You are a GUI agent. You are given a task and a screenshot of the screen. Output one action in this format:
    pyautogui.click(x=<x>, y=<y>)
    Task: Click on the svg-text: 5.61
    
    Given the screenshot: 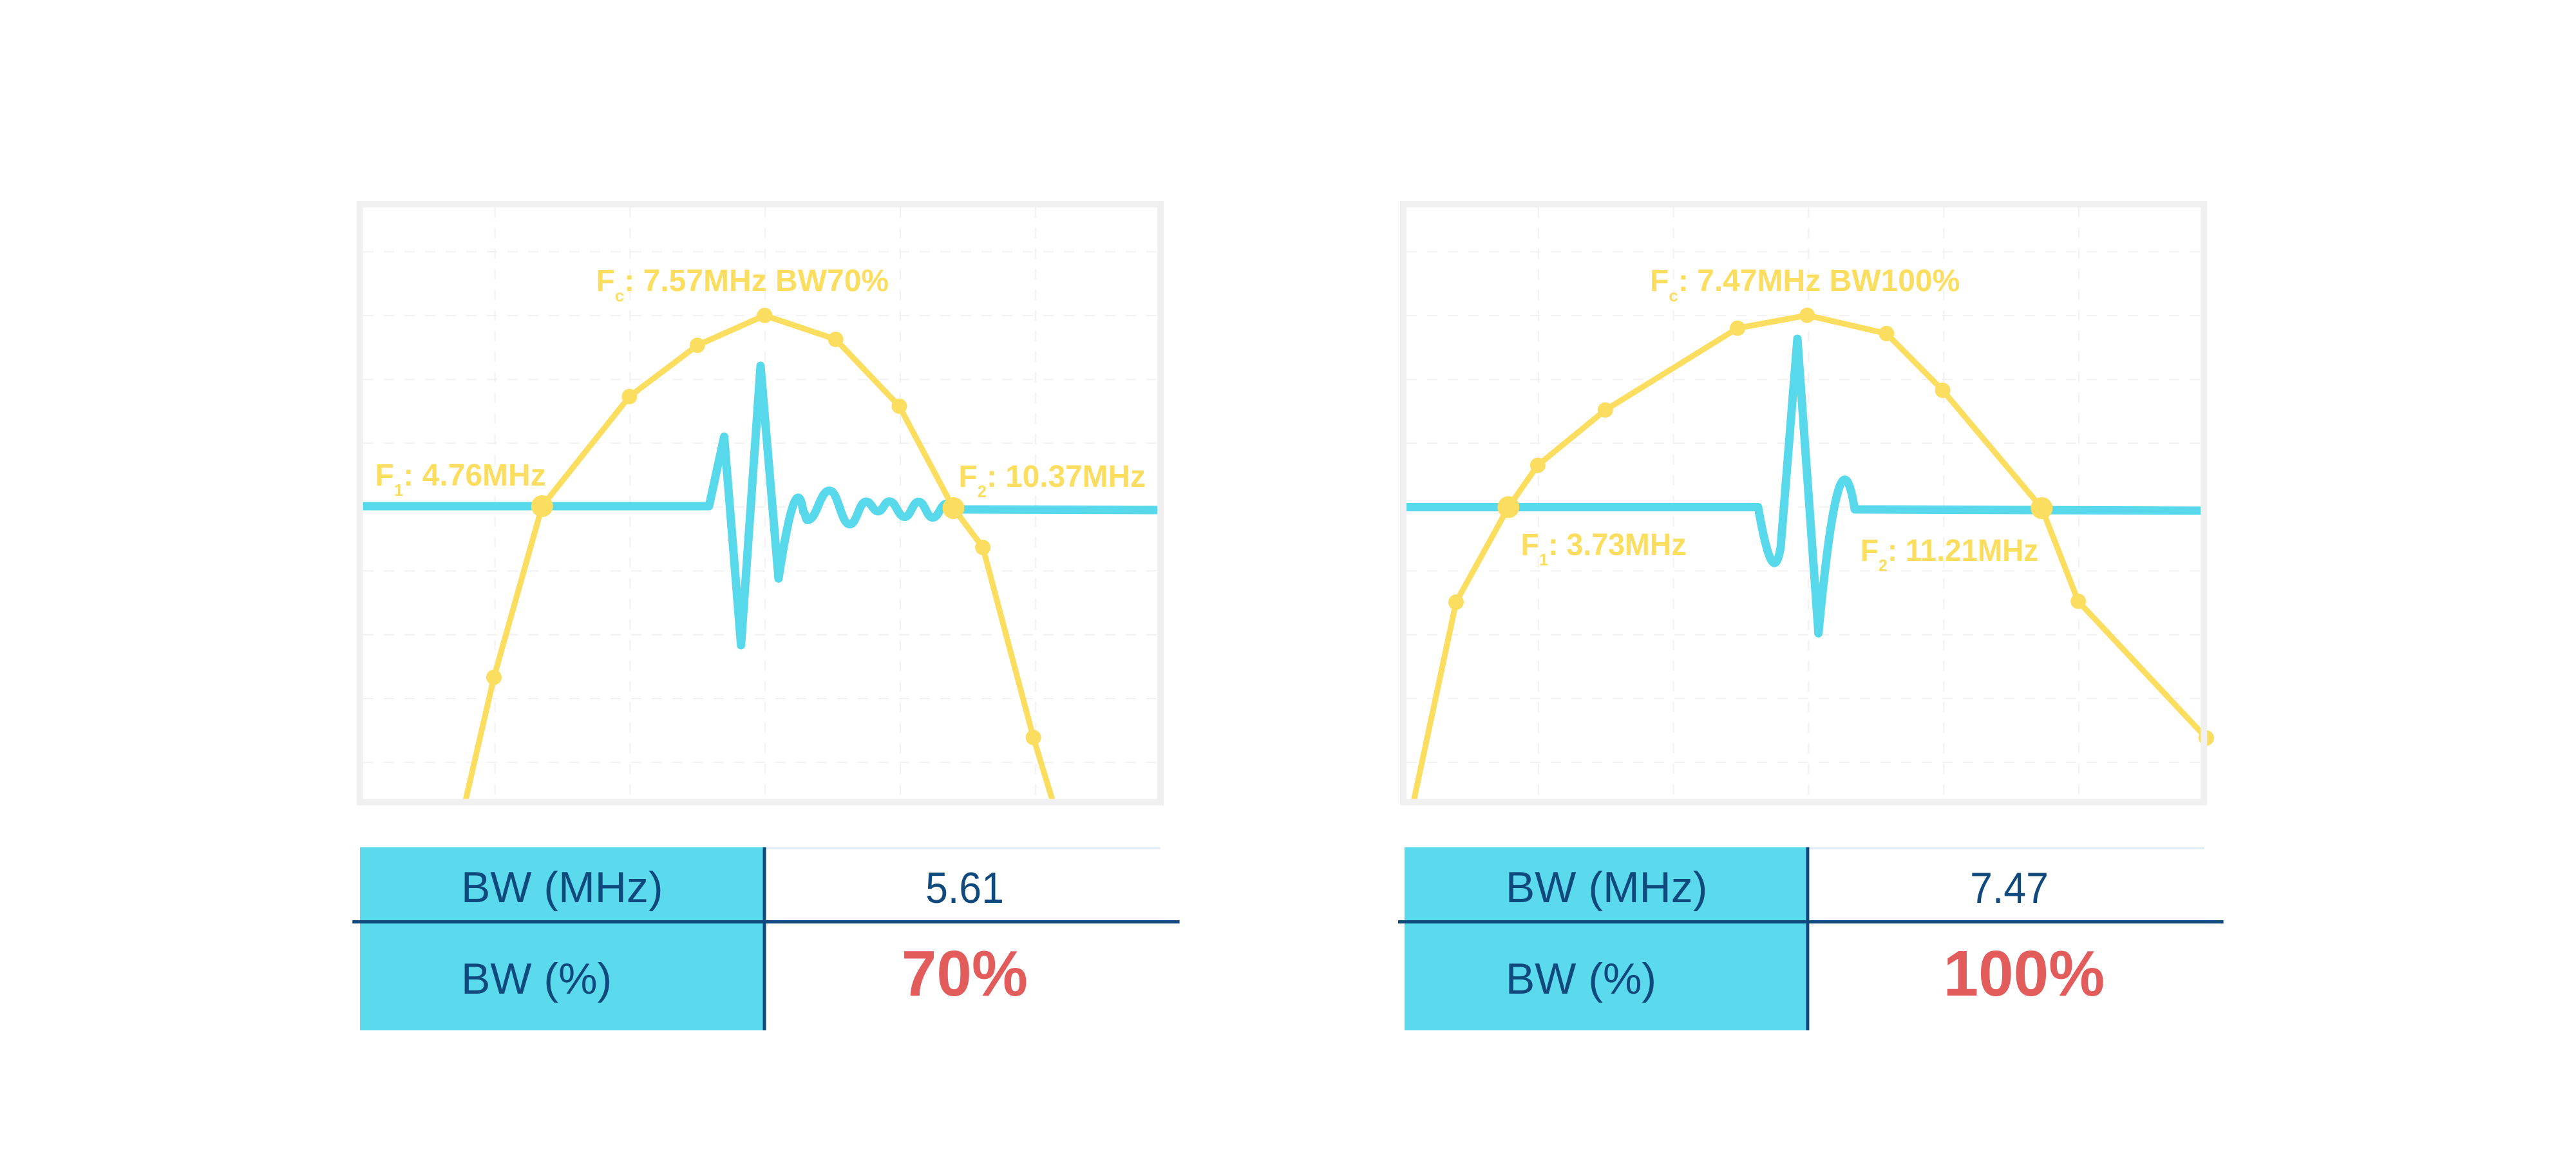 What is the action you would take?
    pyautogui.click(x=965, y=889)
    